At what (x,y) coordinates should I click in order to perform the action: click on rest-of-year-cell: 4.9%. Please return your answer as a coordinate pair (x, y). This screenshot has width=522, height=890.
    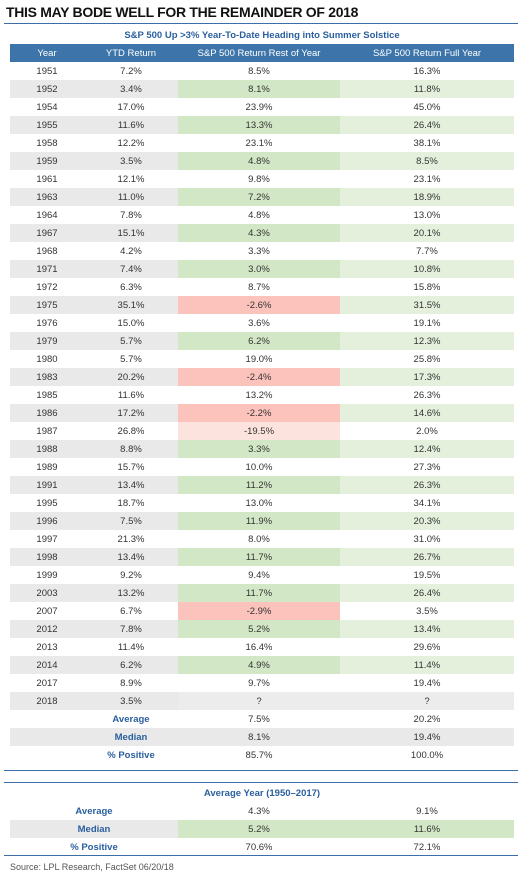
    Looking at the image, I should click on (259, 665).